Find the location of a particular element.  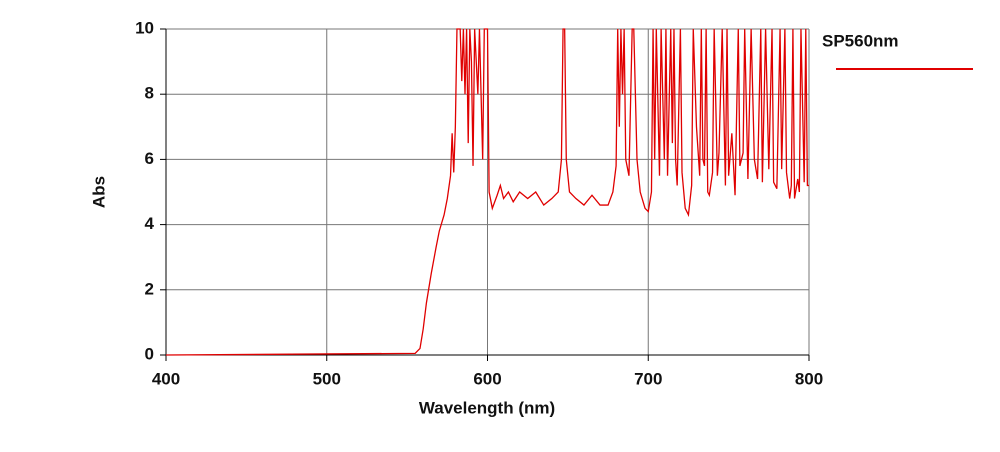

y-tick-label: 0 is located at coordinates (149, 353).